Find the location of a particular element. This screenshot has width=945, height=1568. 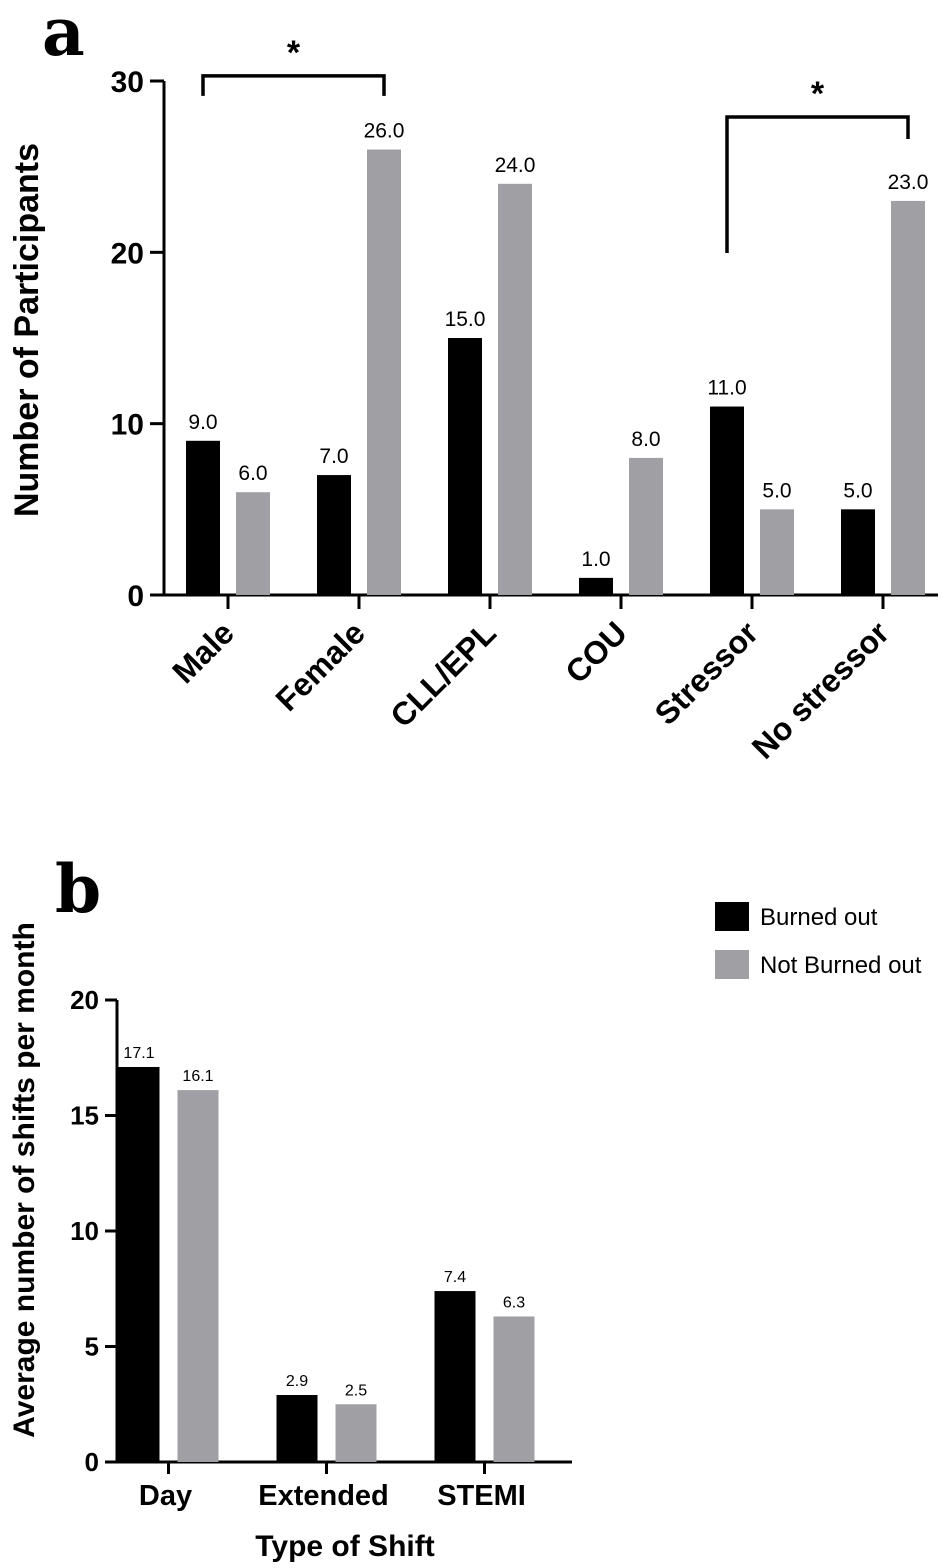

panel-b-y-tick-label: 15 is located at coordinates (84, 1116).